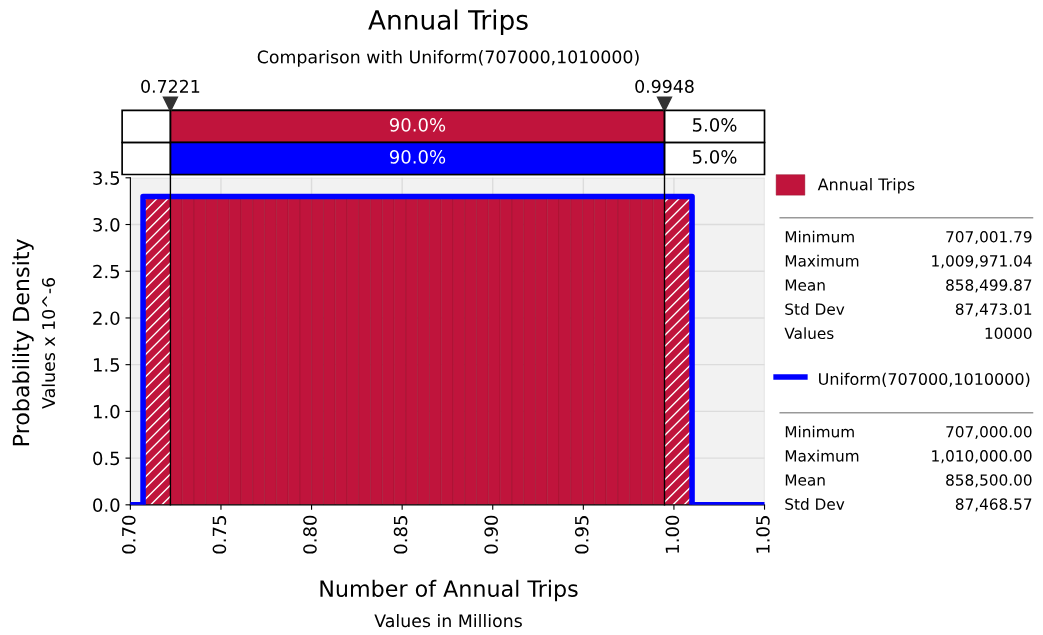 The image size is (1043, 635). Describe the element at coordinates (23, 342) in the screenshot. I see `y-axis-title: Probability Density` at that location.